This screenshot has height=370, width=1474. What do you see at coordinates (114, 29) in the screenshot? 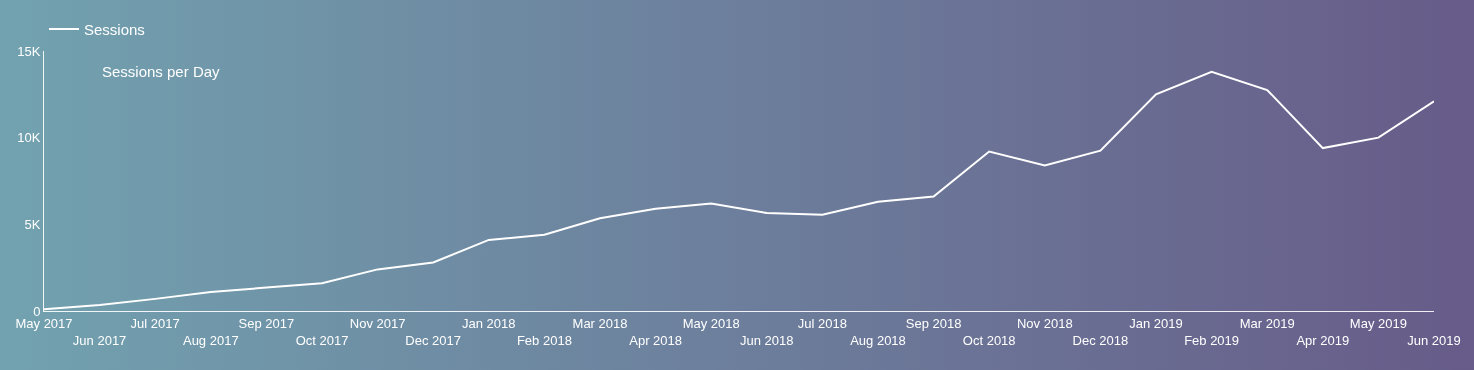
I see `legend-label: Sessions` at bounding box center [114, 29].